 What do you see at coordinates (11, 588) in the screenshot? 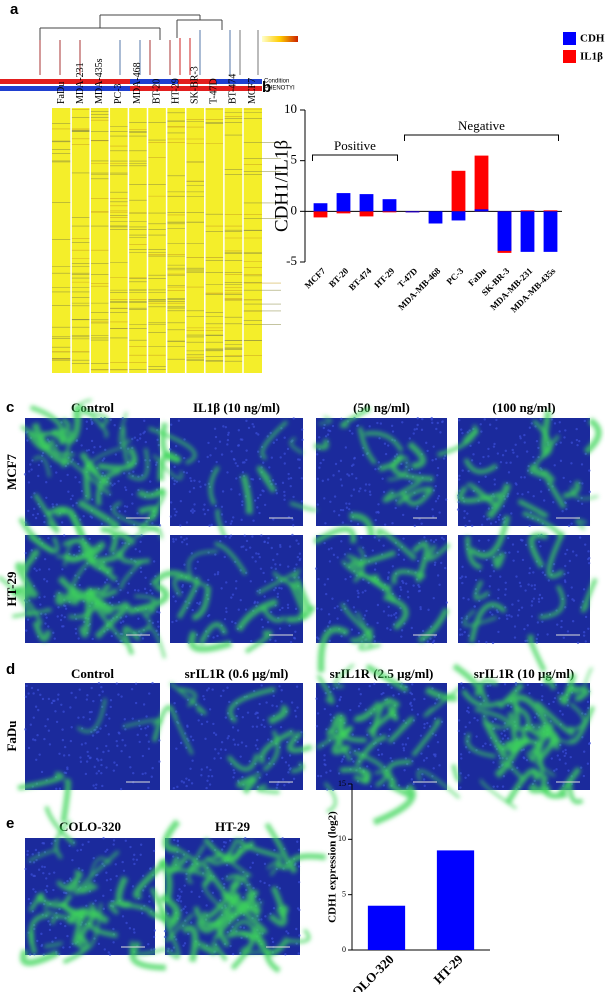
I see `row-label: HT-29` at bounding box center [11, 588].